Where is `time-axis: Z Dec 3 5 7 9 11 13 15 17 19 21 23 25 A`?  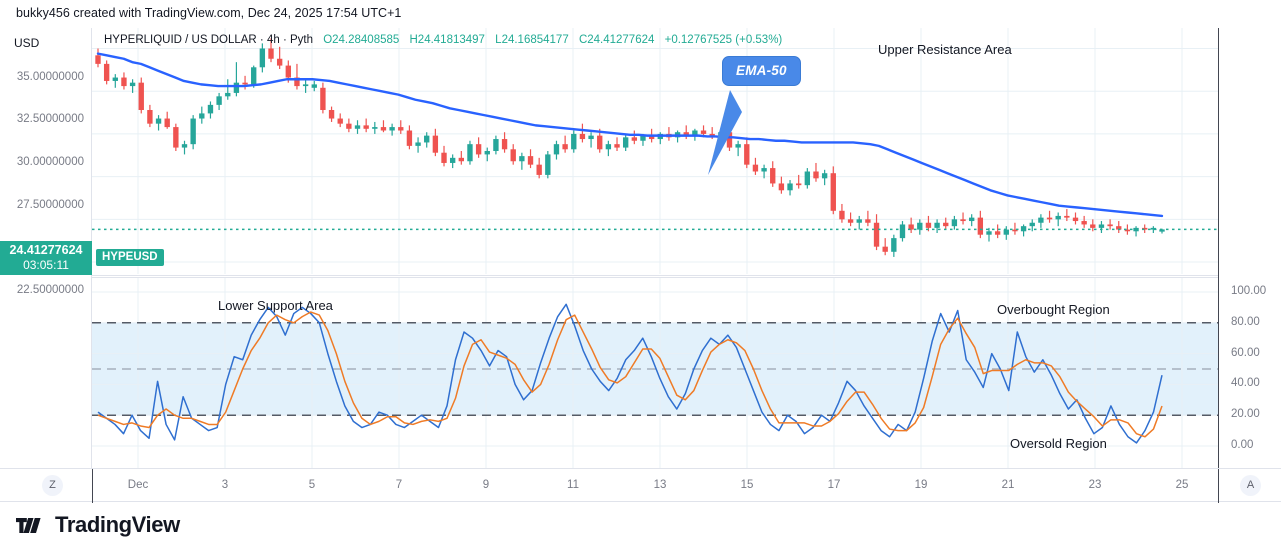
time-axis: Z Dec 3 5 7 9 11 13 15 17 19 21 23 25 A is located at coordinates (640, 485).